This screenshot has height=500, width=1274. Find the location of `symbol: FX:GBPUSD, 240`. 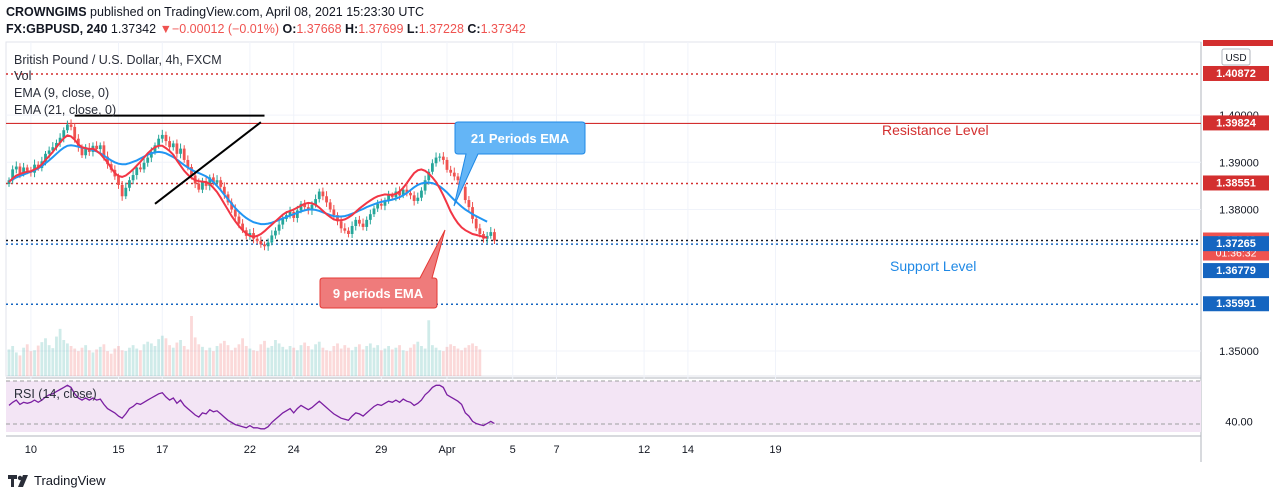

symbol: FX:GBPUSD, 240 is located at coordinates (57, 29).